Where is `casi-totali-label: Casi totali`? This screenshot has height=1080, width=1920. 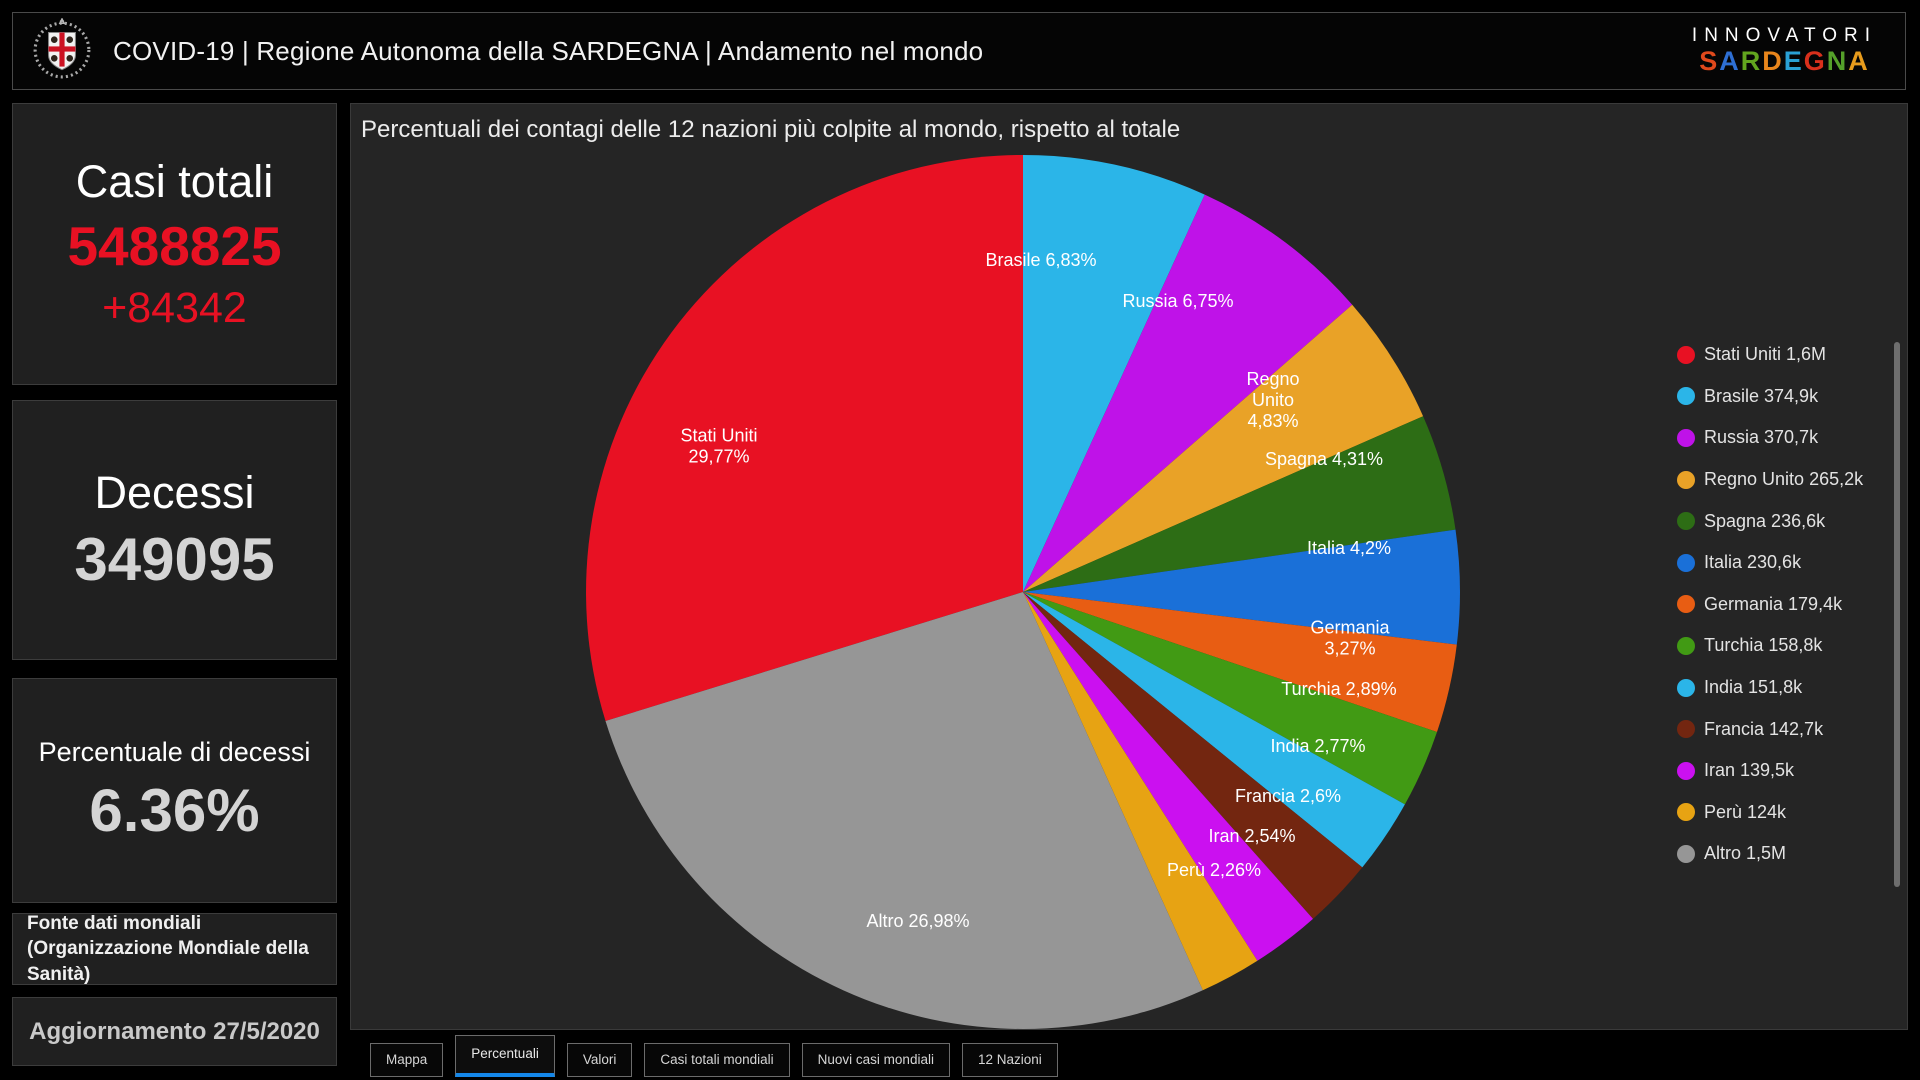 casi-totali-label: Casi totali is located at coordinates (174, 181).